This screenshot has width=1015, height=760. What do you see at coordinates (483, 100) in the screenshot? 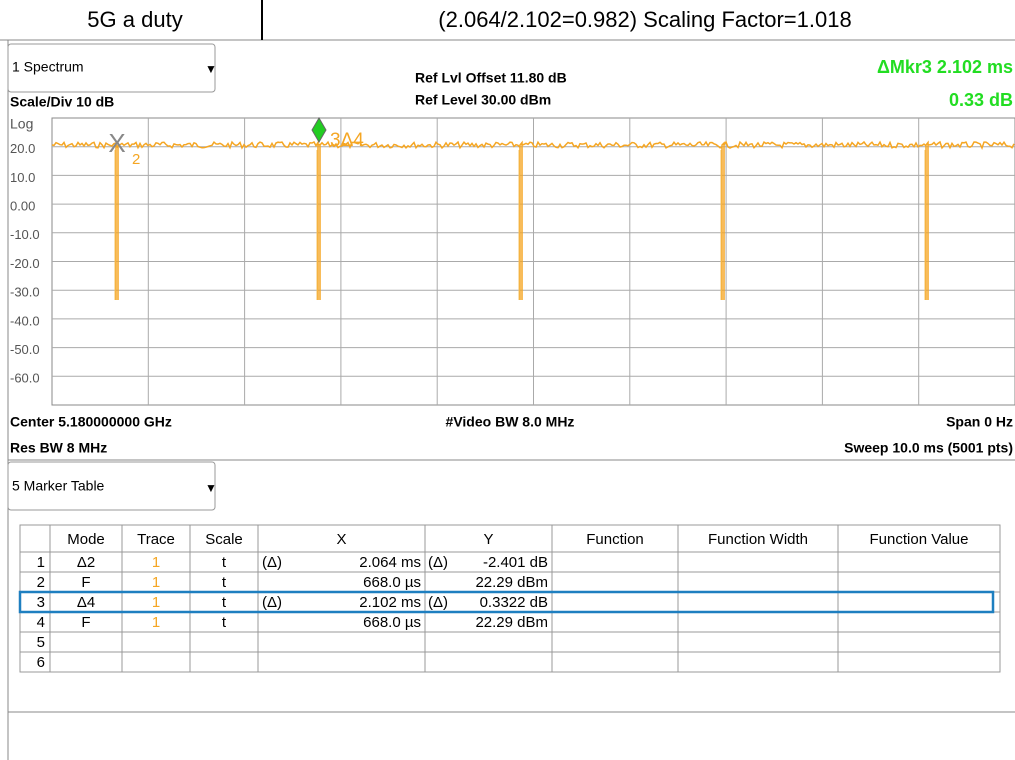
I see `ref-level: Ref Level 30.00 dBm` at bounding box center [483, 100].